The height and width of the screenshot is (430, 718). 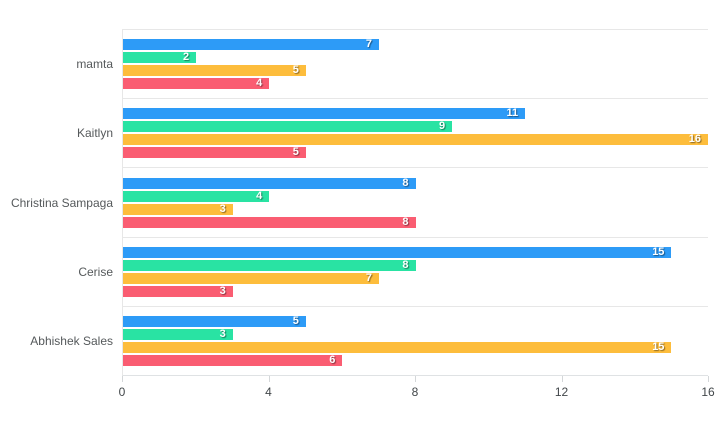 I want to click on category-label: mamta, so click(x=94, y=63).